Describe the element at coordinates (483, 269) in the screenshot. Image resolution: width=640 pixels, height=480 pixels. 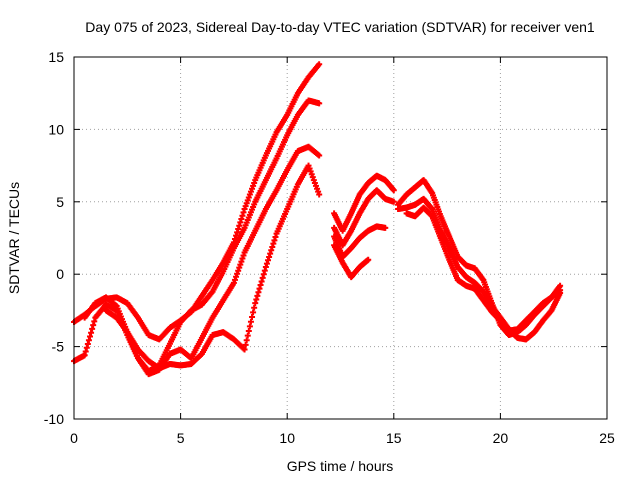
I see `series-arc-k` at that location.